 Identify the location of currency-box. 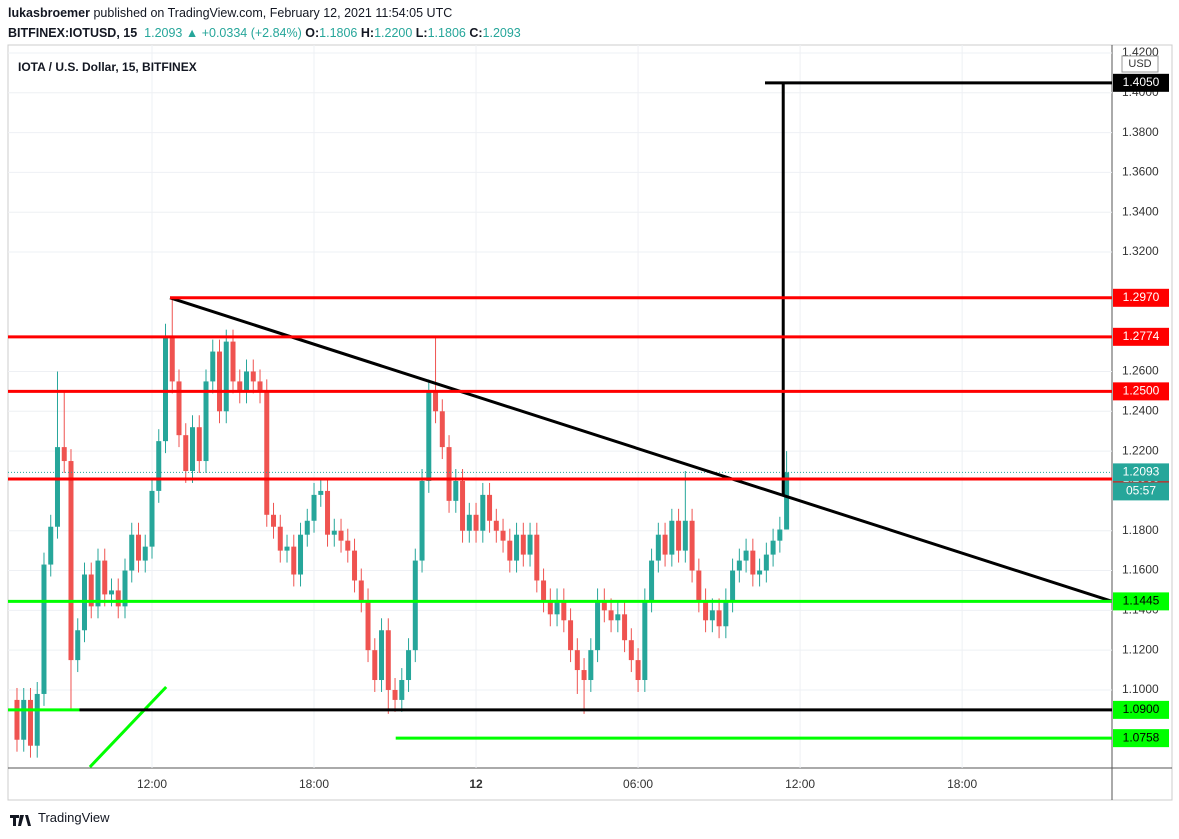
(1140, 64).